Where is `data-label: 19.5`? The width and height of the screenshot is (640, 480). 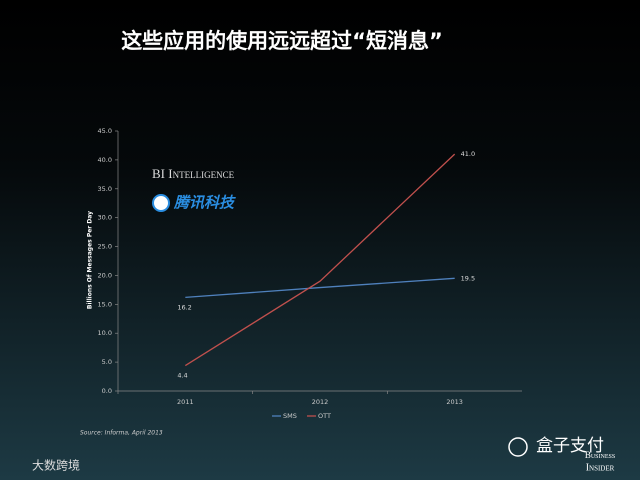
data-label: 19.5 is located at coordinates (468, 278).